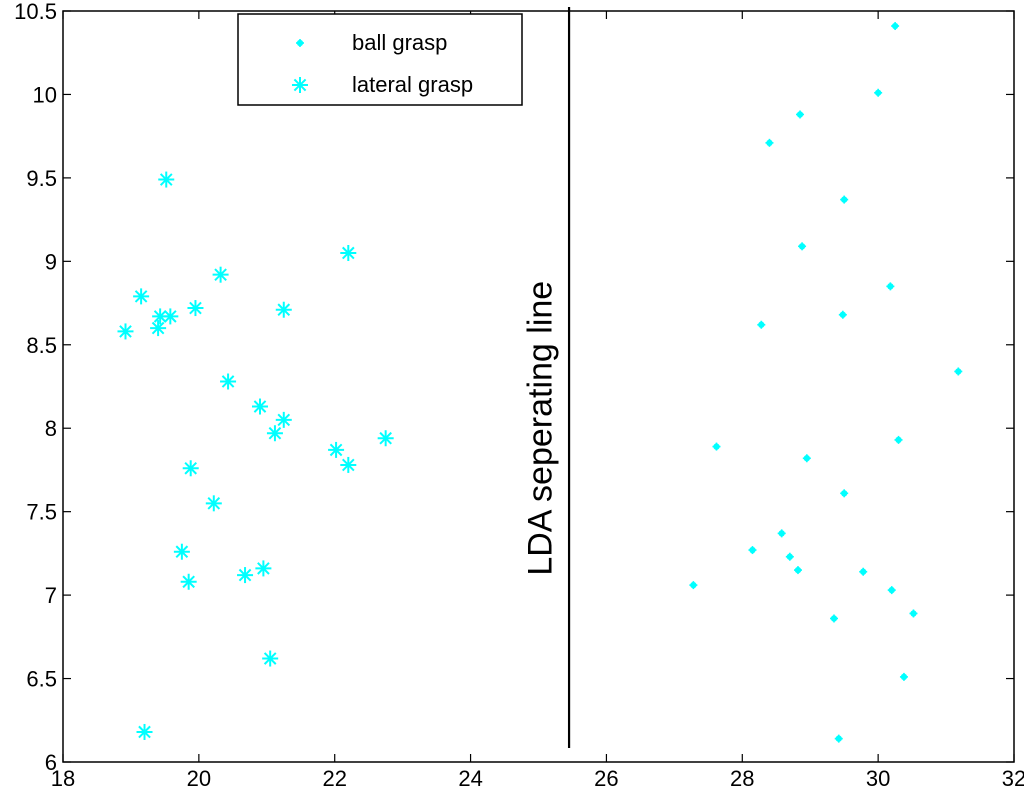  I want to click on legend-dot-marker, so click(300, 43).